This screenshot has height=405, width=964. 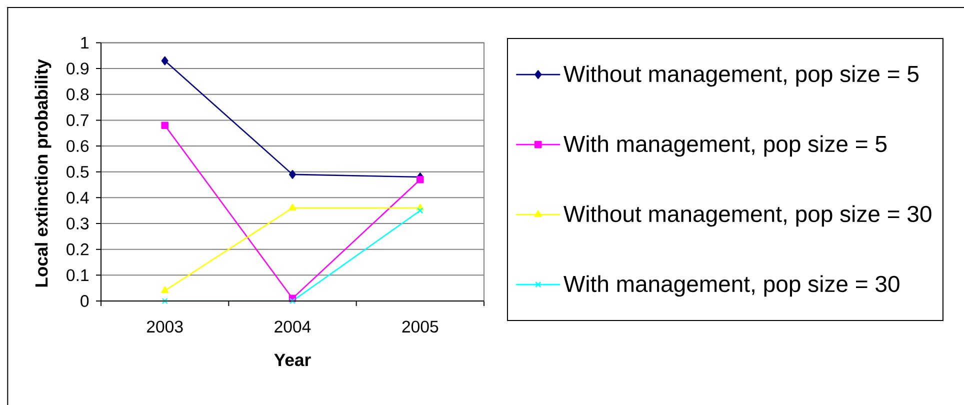 I want to click on legend-label: With management, pop size = 5, so click(x=725, y=146).